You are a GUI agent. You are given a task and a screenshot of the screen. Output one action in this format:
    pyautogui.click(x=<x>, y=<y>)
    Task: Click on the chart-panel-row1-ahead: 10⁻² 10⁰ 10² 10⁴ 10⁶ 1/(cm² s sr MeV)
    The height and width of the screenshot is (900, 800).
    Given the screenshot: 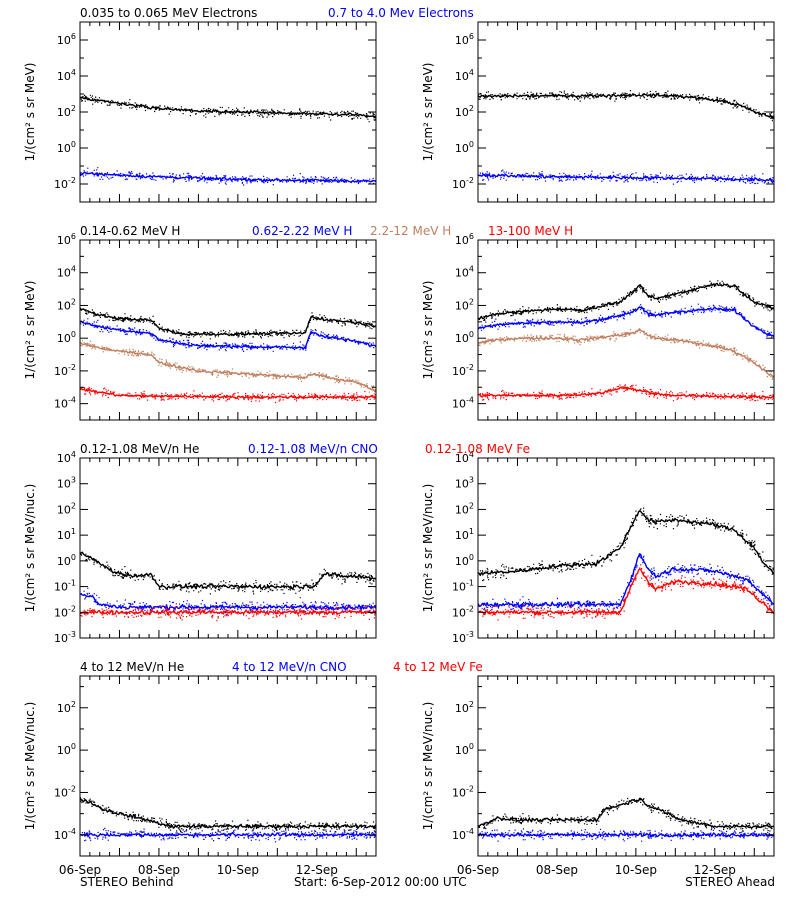 What is the action you would take?
    pyautogui.click(x=598, y=112)
    